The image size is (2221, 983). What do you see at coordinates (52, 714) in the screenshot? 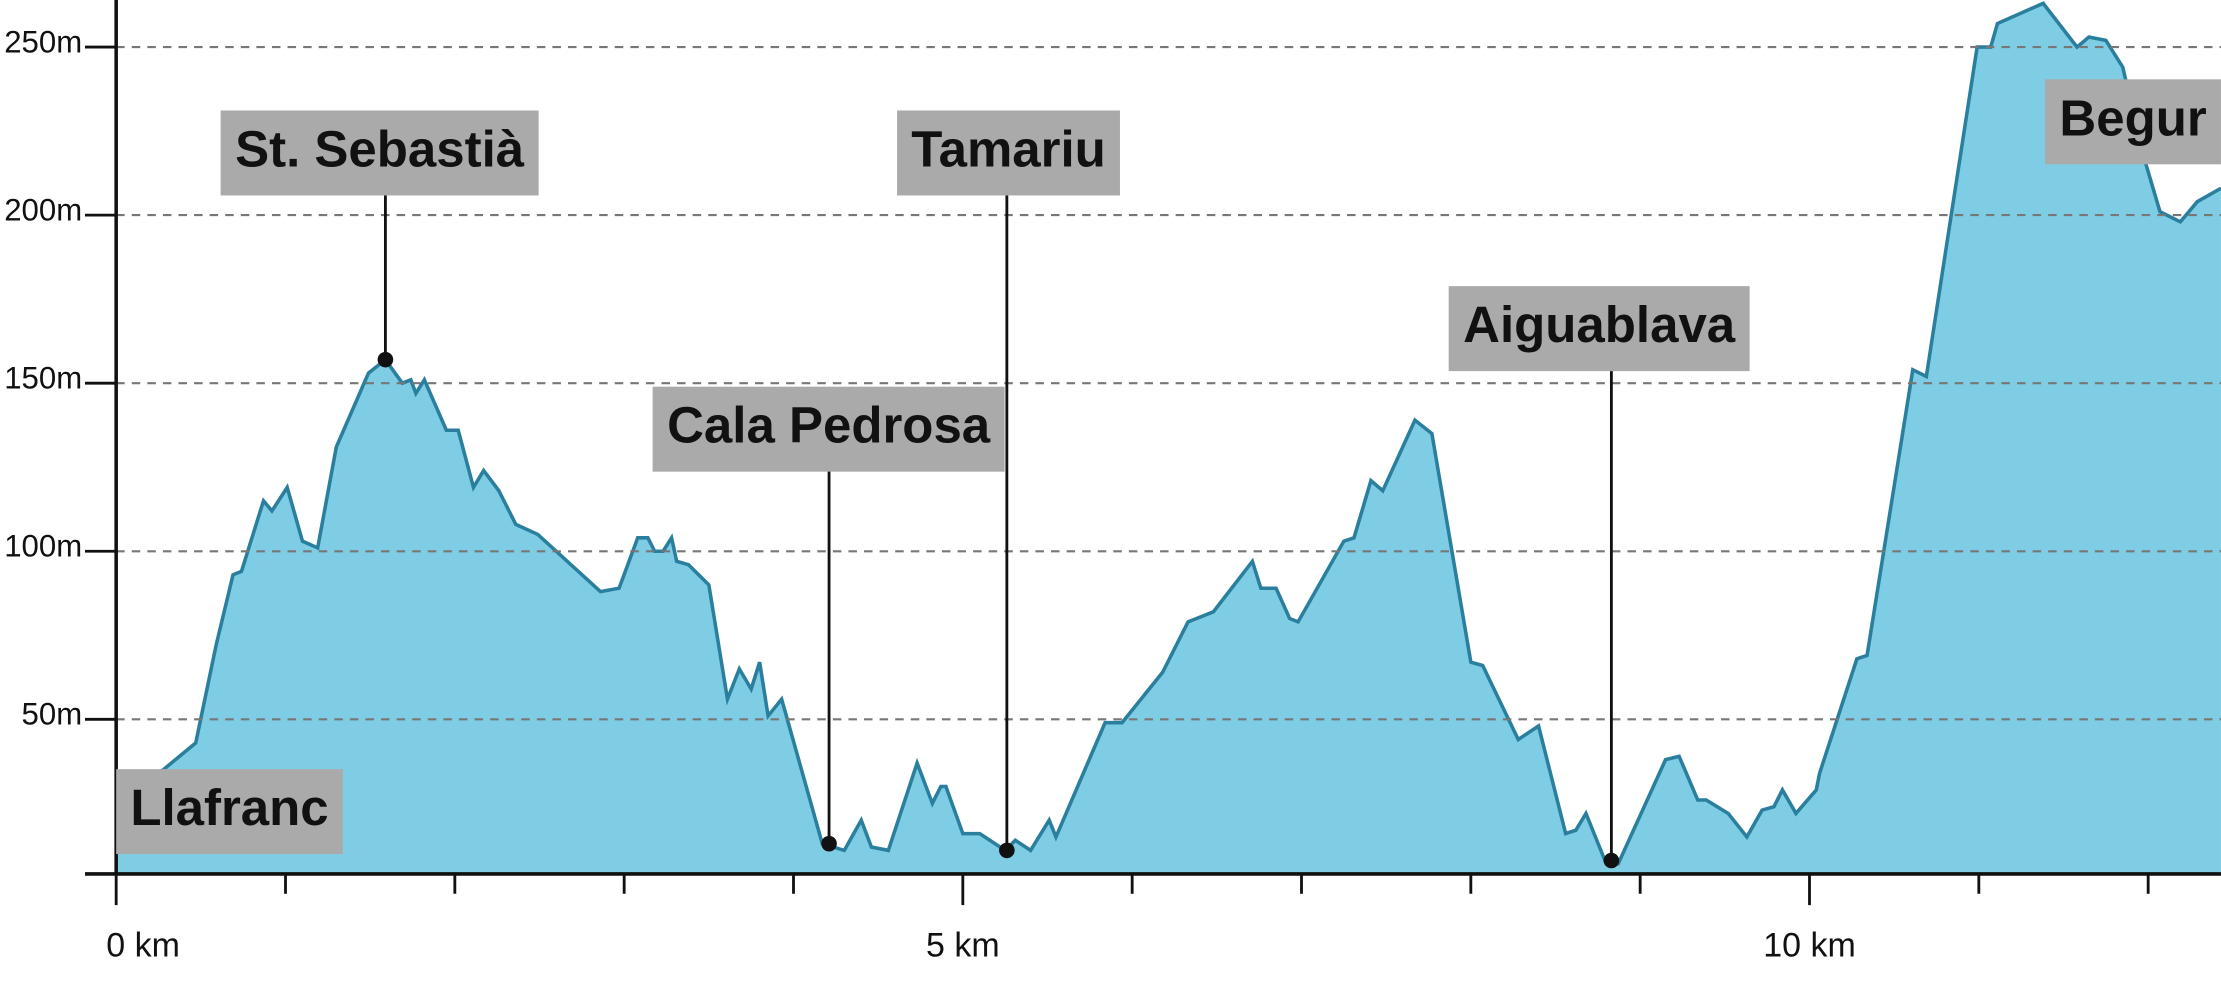
I see `y-tick-label: 50m` at bounding box center [52, 714].